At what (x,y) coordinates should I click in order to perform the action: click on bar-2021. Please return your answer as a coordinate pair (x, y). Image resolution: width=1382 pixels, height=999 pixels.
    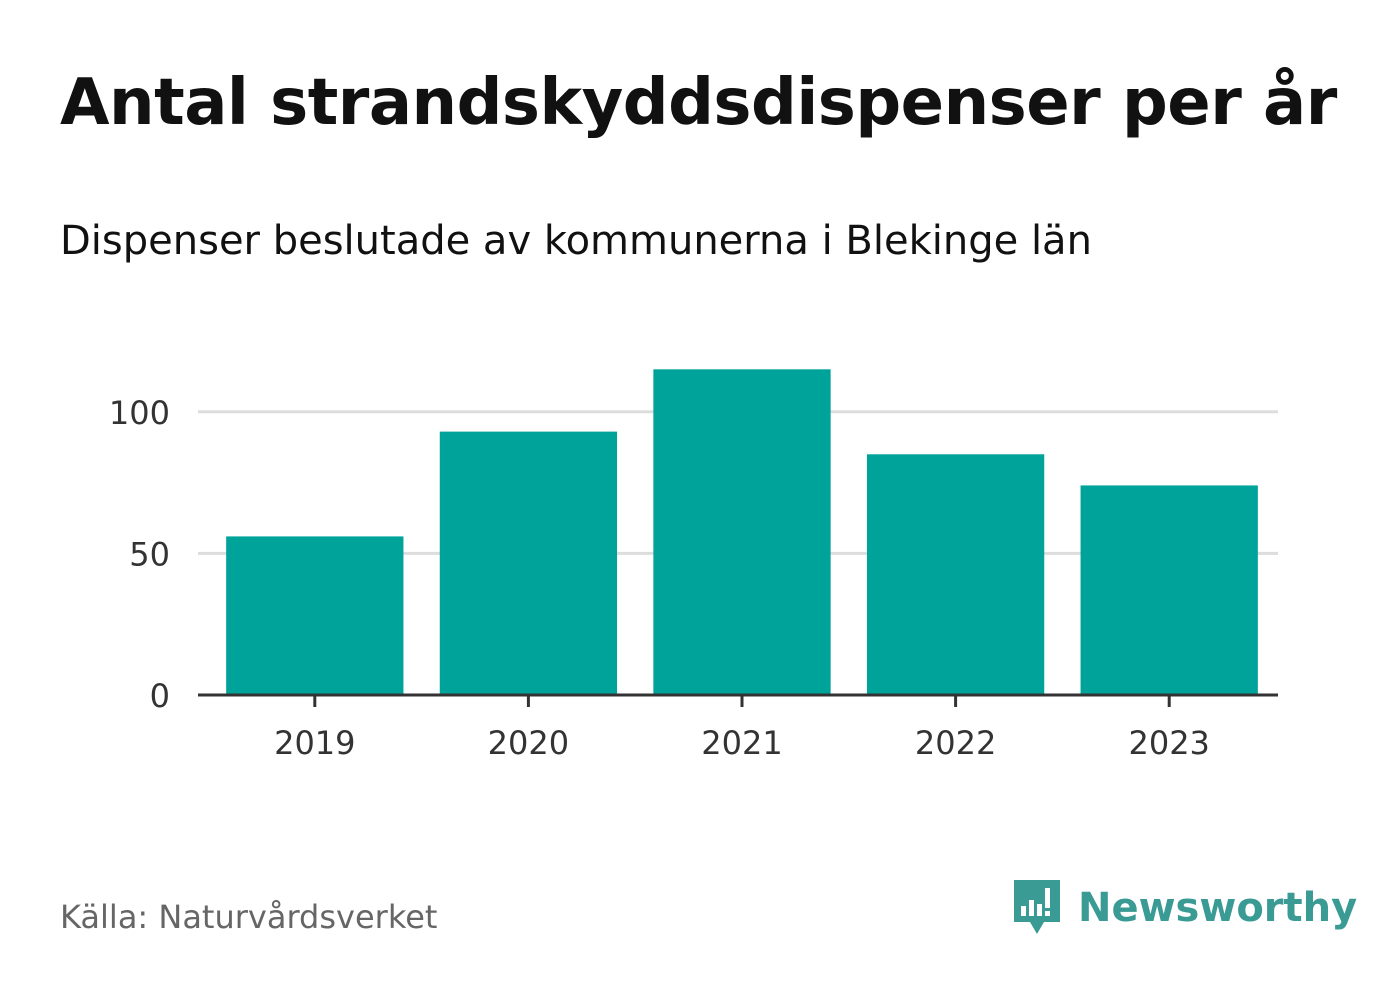
    Looking at the image, I should click on (742, 532).